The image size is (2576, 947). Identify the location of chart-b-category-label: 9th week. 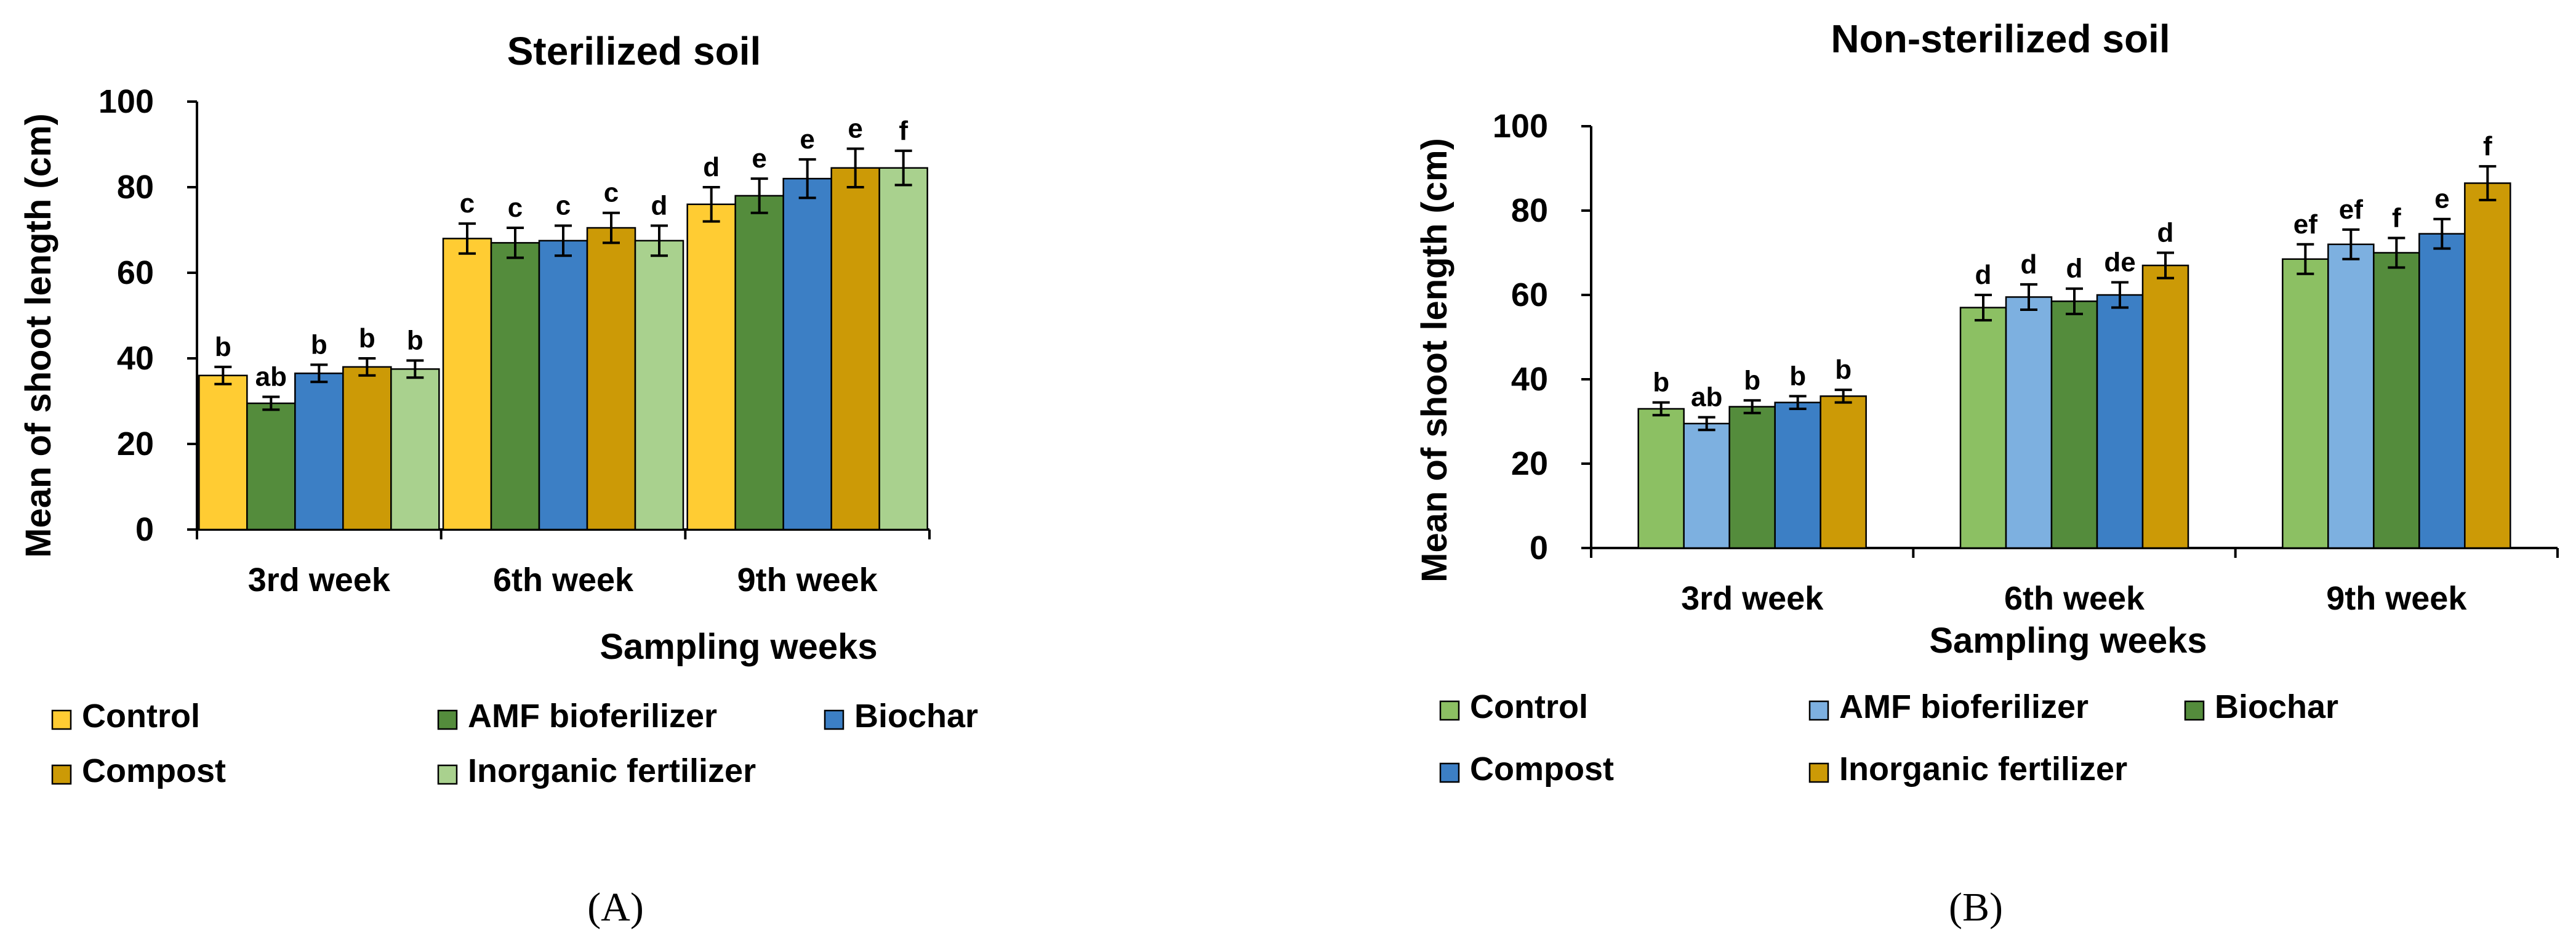
(2396, 598).